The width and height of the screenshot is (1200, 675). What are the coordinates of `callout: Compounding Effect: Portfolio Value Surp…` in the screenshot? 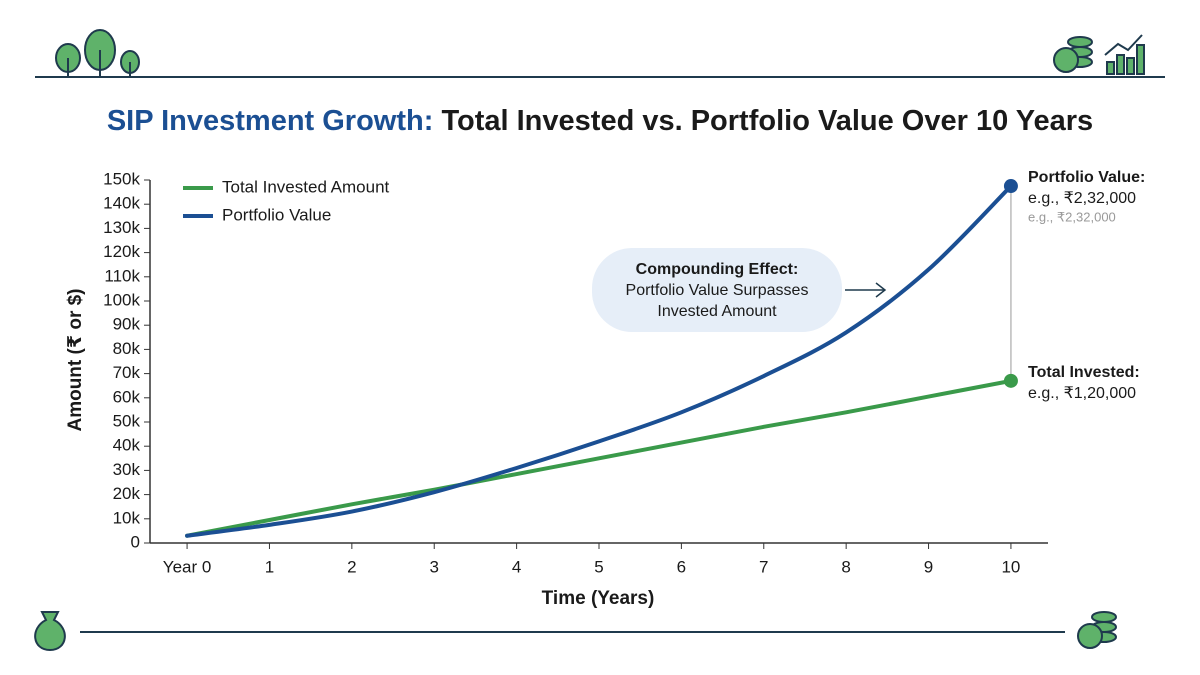 It's located at (739, 290).